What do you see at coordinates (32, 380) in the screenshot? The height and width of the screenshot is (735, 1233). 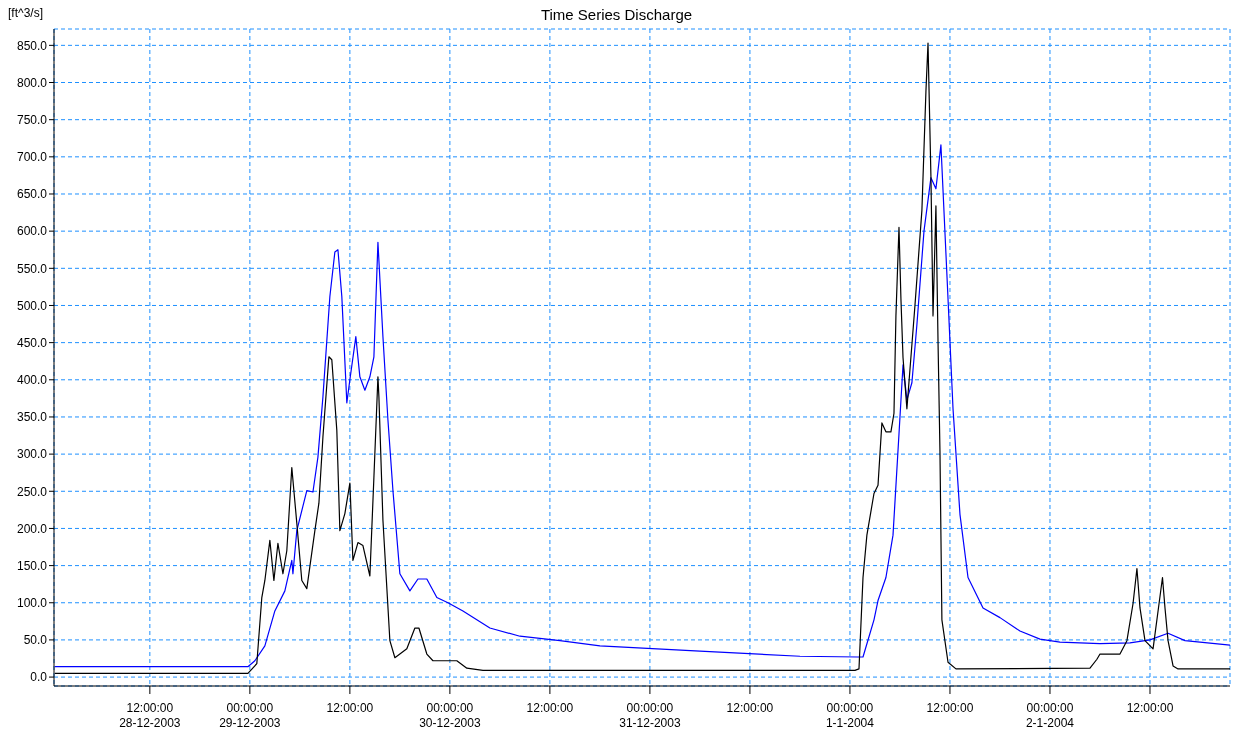 I see `y-tick-label: 400.0` at bounding box center [32, 380].